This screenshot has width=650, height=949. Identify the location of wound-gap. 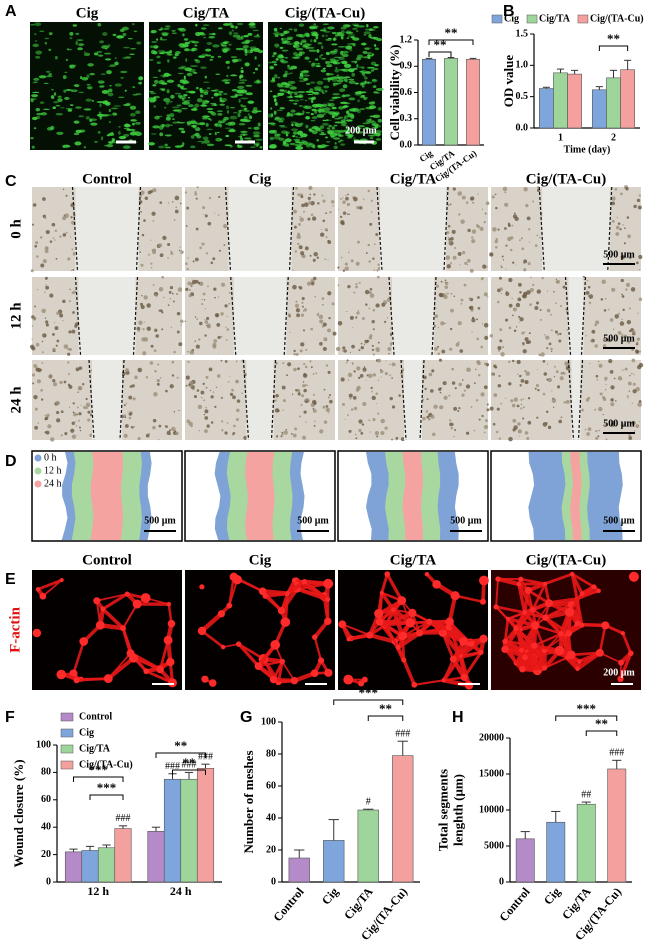
(413, 316).